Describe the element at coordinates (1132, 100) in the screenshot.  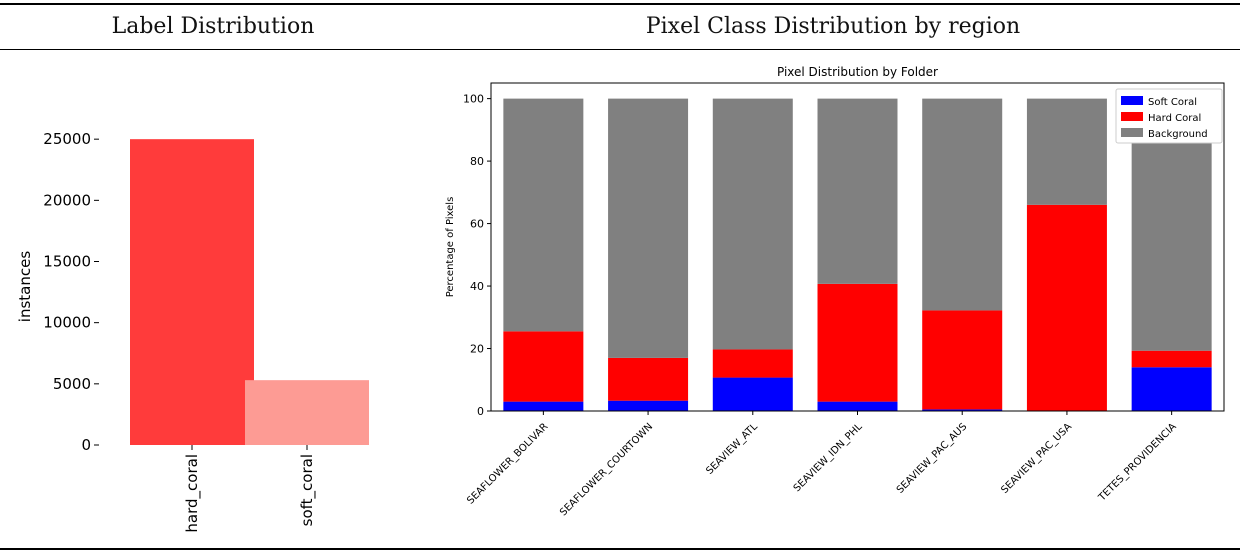
I see `legend-swatch-soft-coral` at that location.